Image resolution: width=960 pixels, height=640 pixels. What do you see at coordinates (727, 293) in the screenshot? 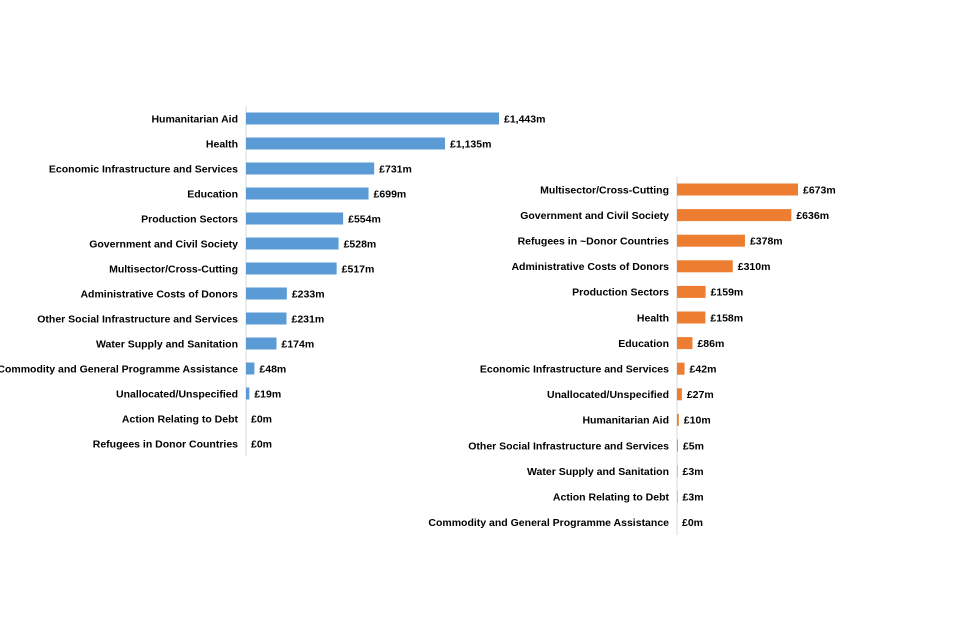
I see `right-value-label: £159m` at bounding box center [727, 293].